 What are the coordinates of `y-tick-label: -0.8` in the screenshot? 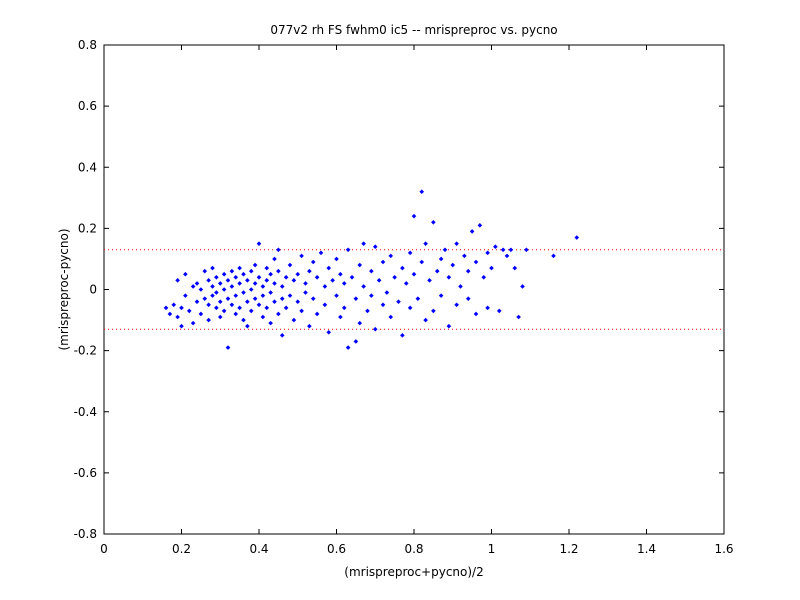 It's located at (85, 534).